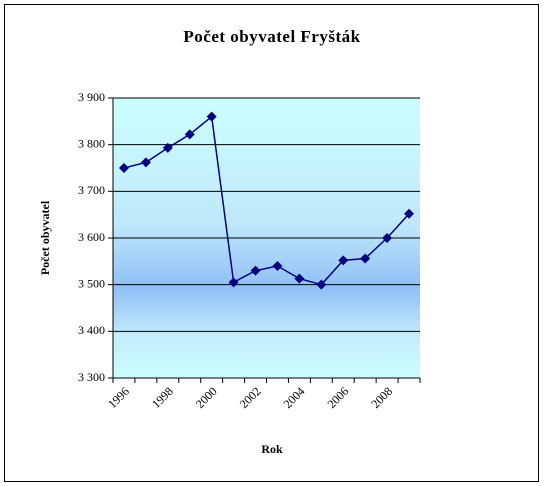 Image resolution: width=544 pixels, height=486 pixels. Describe the element at coordinates (91, 190) in the screenshot. I see `y-tick-label: 3 700` at that location.